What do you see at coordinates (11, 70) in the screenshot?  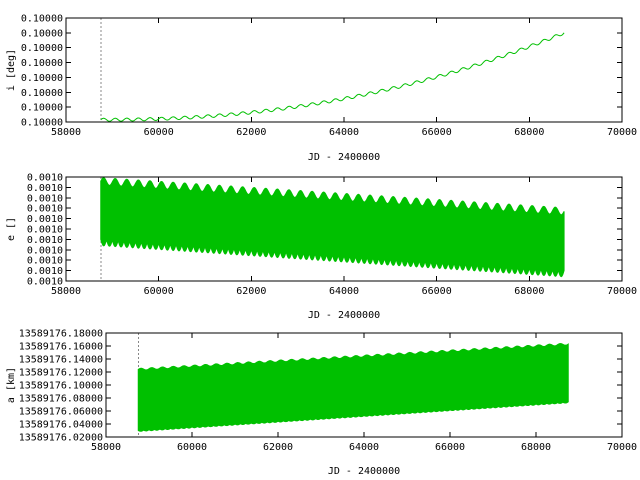 I see `y-axis-label: i [deg]` at bounding box center [11, 70].